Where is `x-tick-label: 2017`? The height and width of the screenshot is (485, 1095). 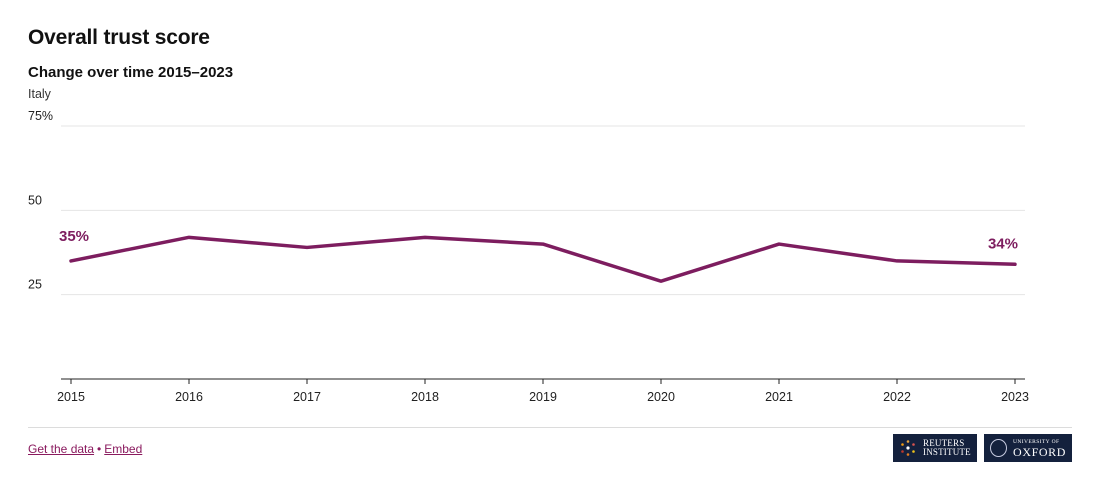 x-tick-label: 2017 is located at coordinates (307, 397).